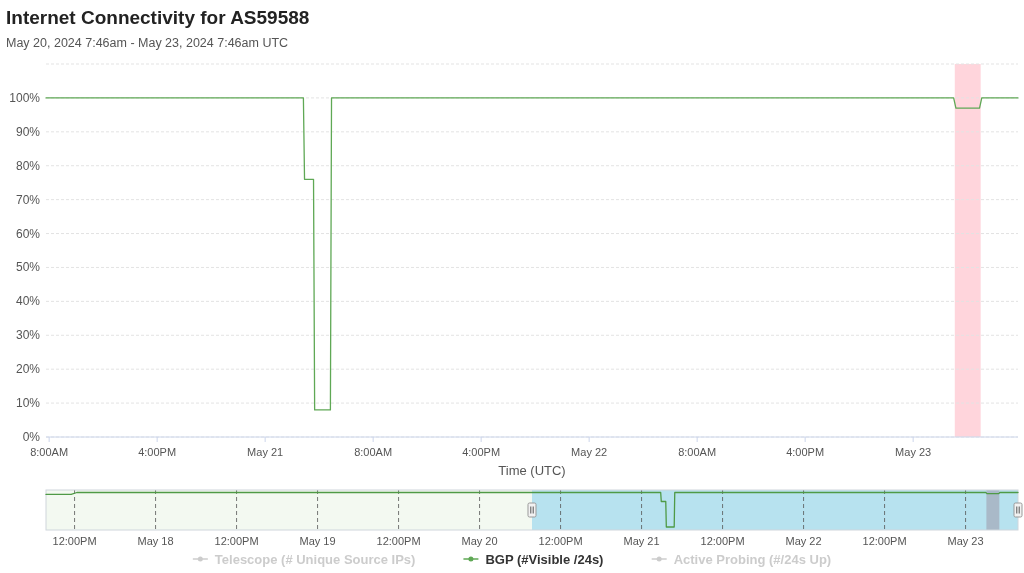  Describe the element at coordinates (544, 559) in the screenshot. I see `legend-label: BGP (#Visible /24s)` at that location.